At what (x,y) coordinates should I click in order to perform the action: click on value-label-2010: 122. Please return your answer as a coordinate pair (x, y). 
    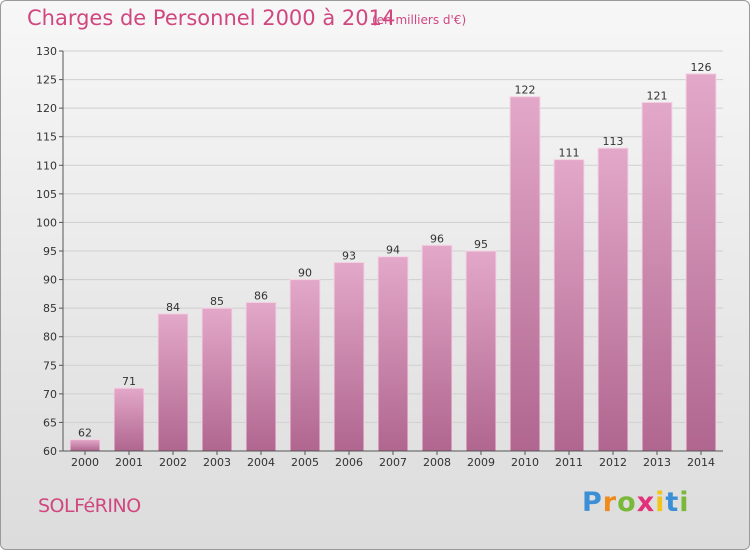
    Looking at the image, I should click on (525, 90).